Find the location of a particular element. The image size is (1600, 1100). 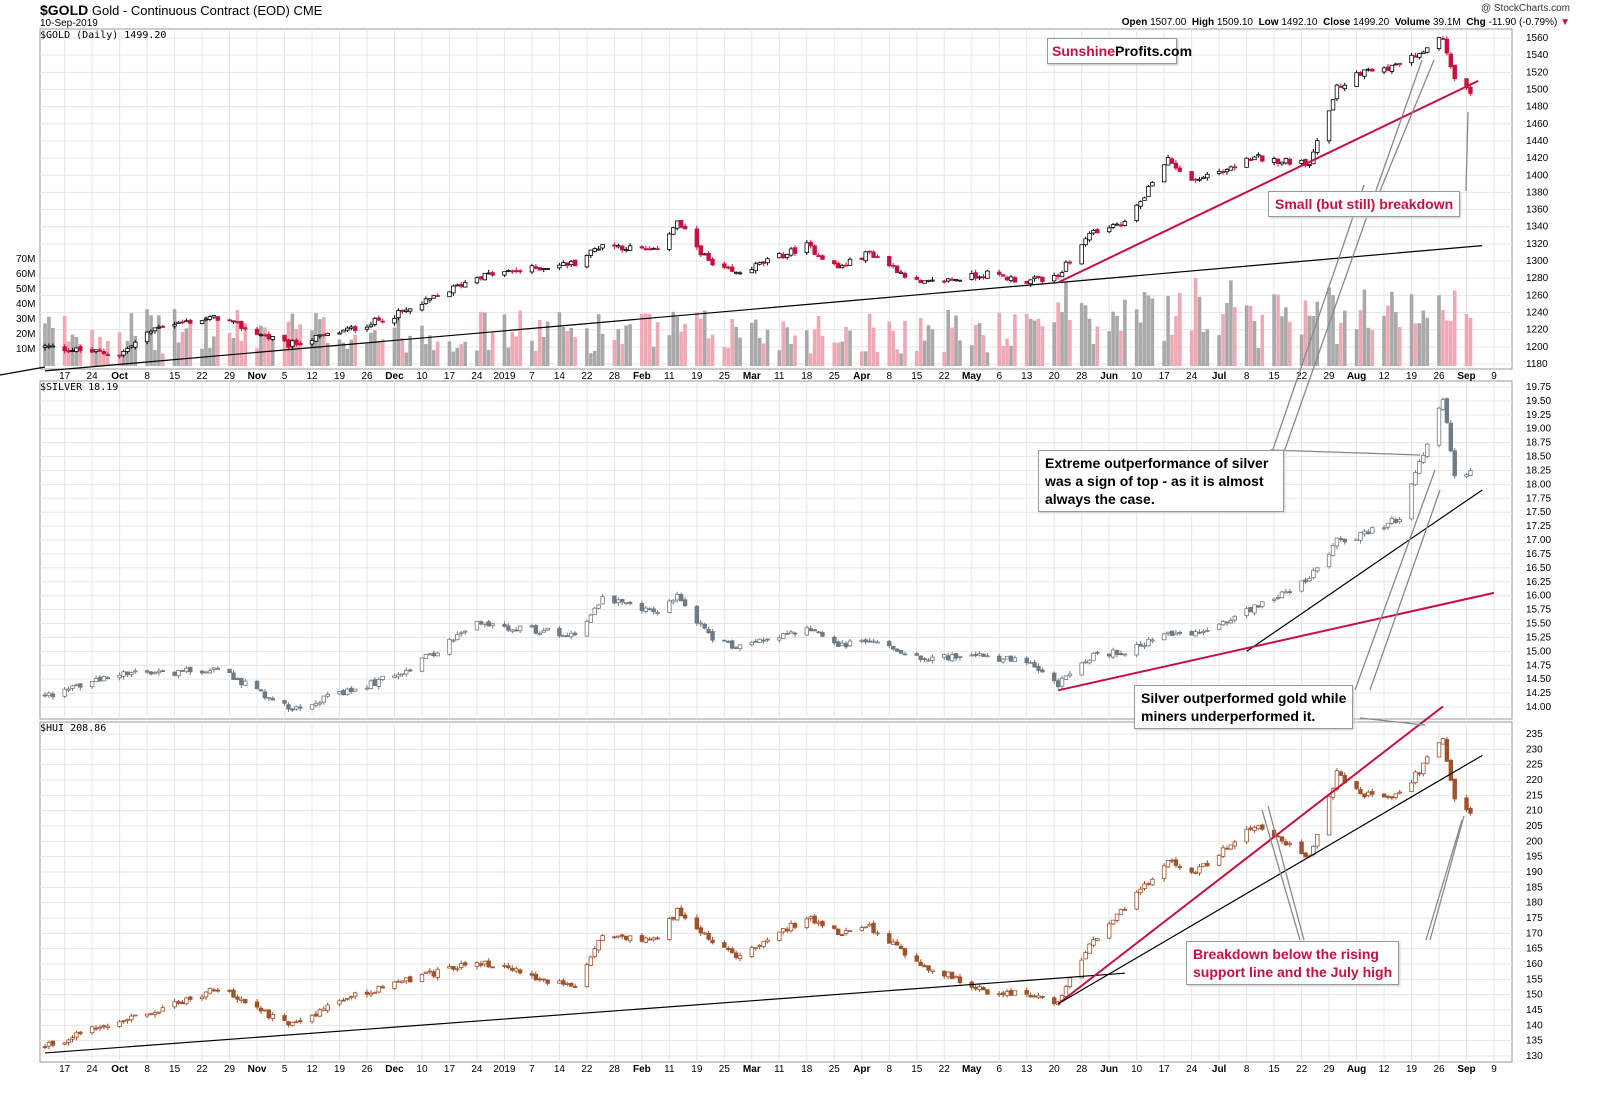

x-tick-label: 24 is located at coordinates (1192, 1069).